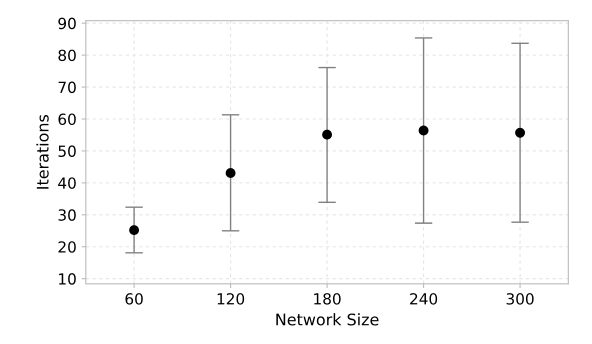 The image size is (592, 344). I want to click on y-tick-label: 80, so click(67, 56).